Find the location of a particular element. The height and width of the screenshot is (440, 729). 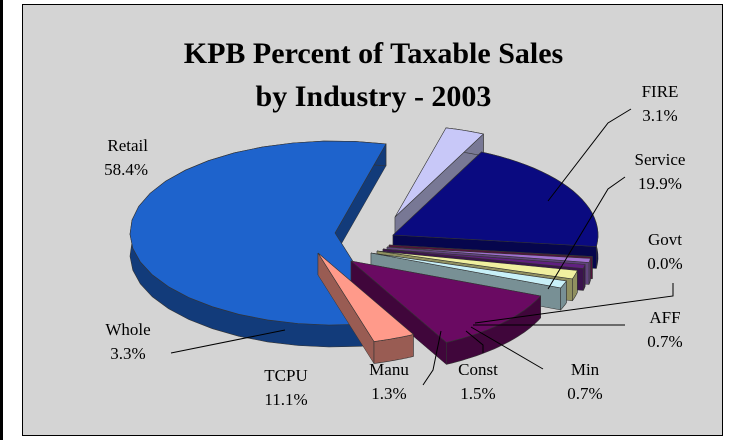

leader-manu is located at coordinates (432, 358).